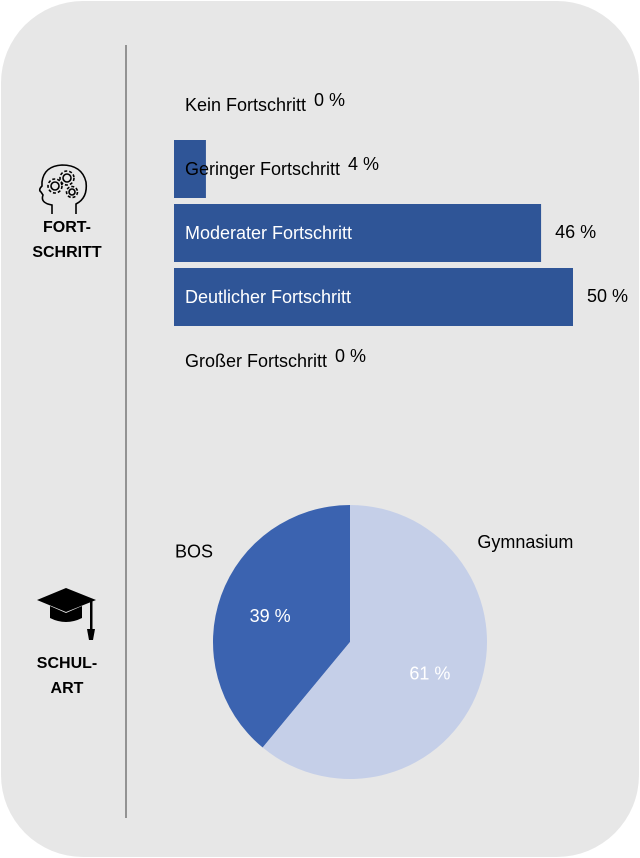  Describe the element at coordinates (194, 552) in the screenshot. I see `slice-category-label: BOS` at that location.